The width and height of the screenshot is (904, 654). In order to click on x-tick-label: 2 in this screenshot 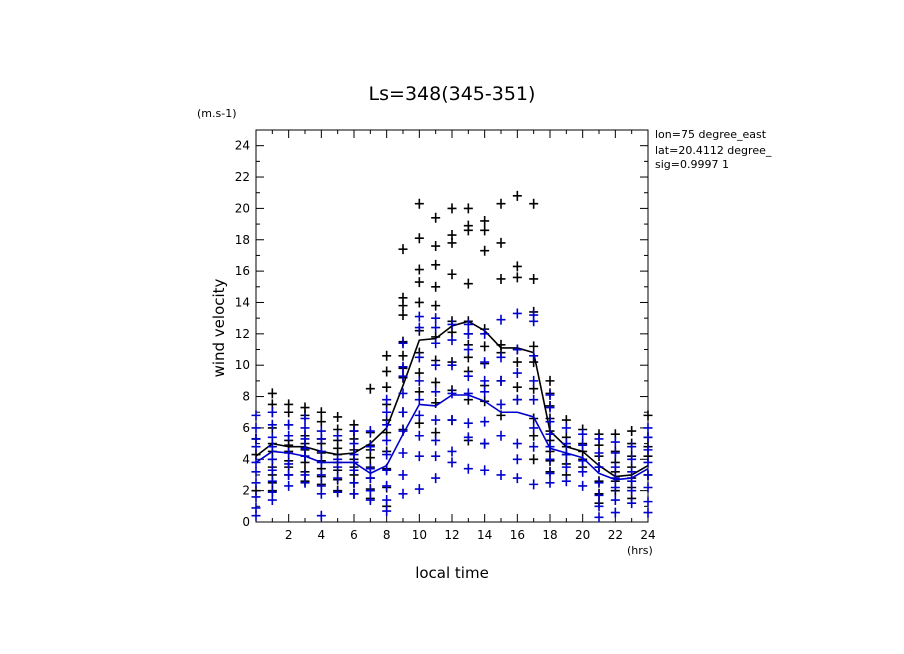, I will do `click(289, 535)`.